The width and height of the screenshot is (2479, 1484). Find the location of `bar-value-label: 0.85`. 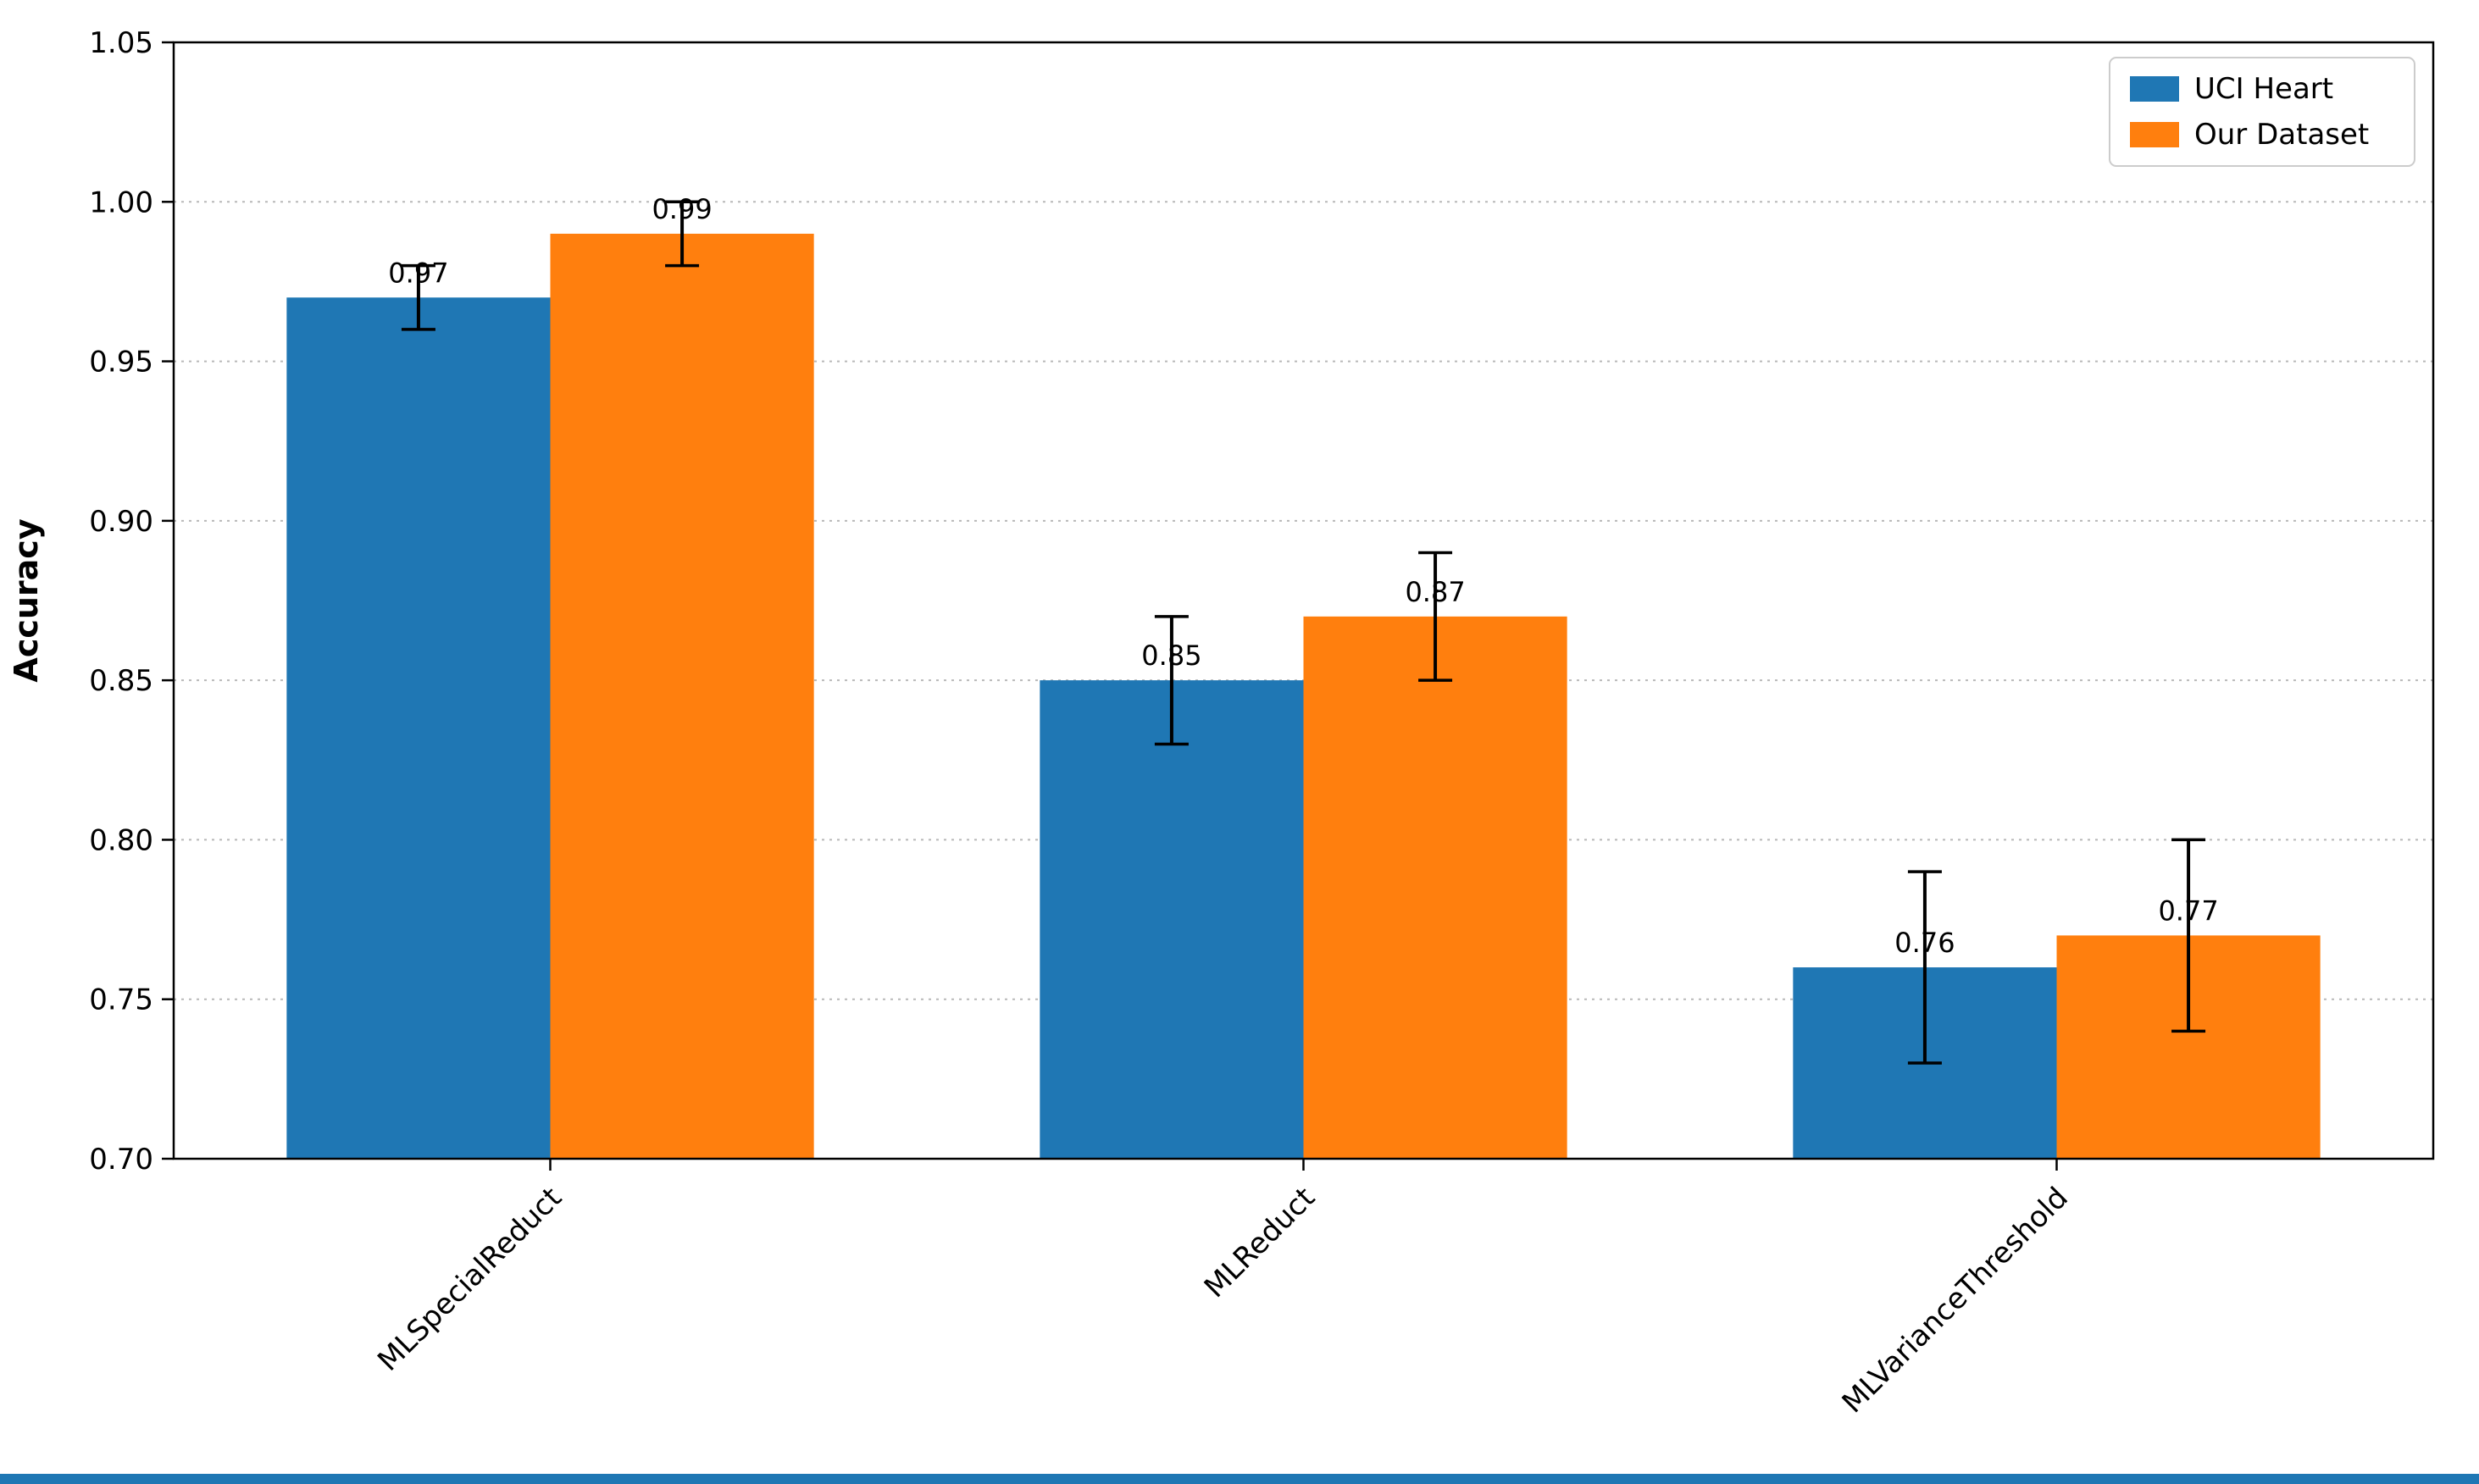

bar-value-label: 0.85 is located at coordinates (1171, 656).